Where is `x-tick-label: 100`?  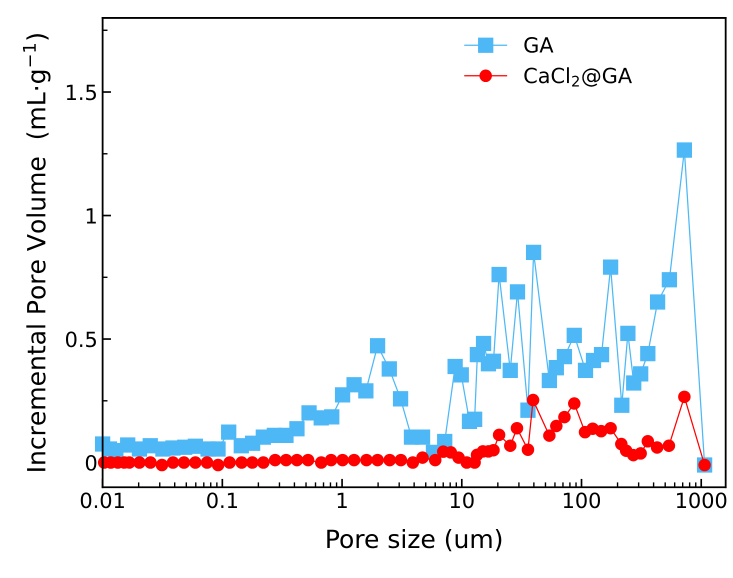 x-tick-label: 100 is located at coordinates (582, 500).